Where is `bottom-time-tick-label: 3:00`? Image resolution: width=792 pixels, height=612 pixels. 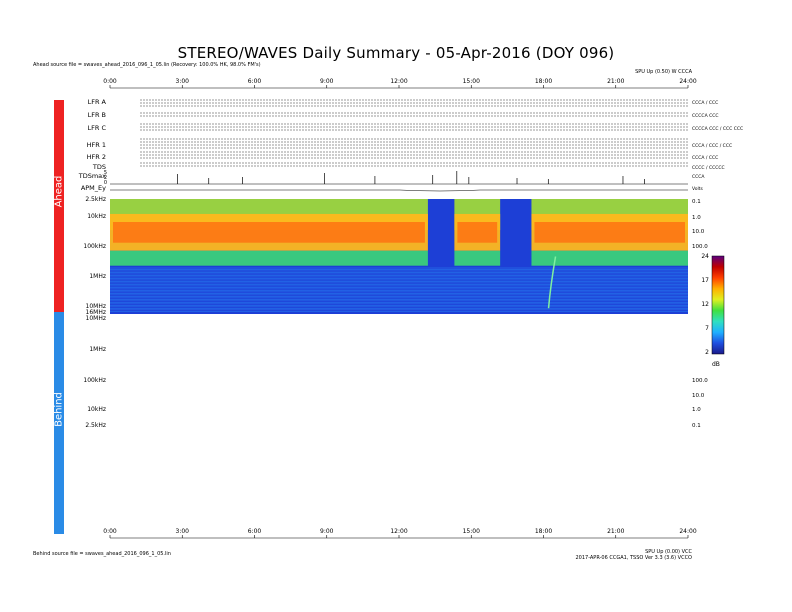
bottom-time-tick-label: 3:00 is located at coordinates (183, 531).